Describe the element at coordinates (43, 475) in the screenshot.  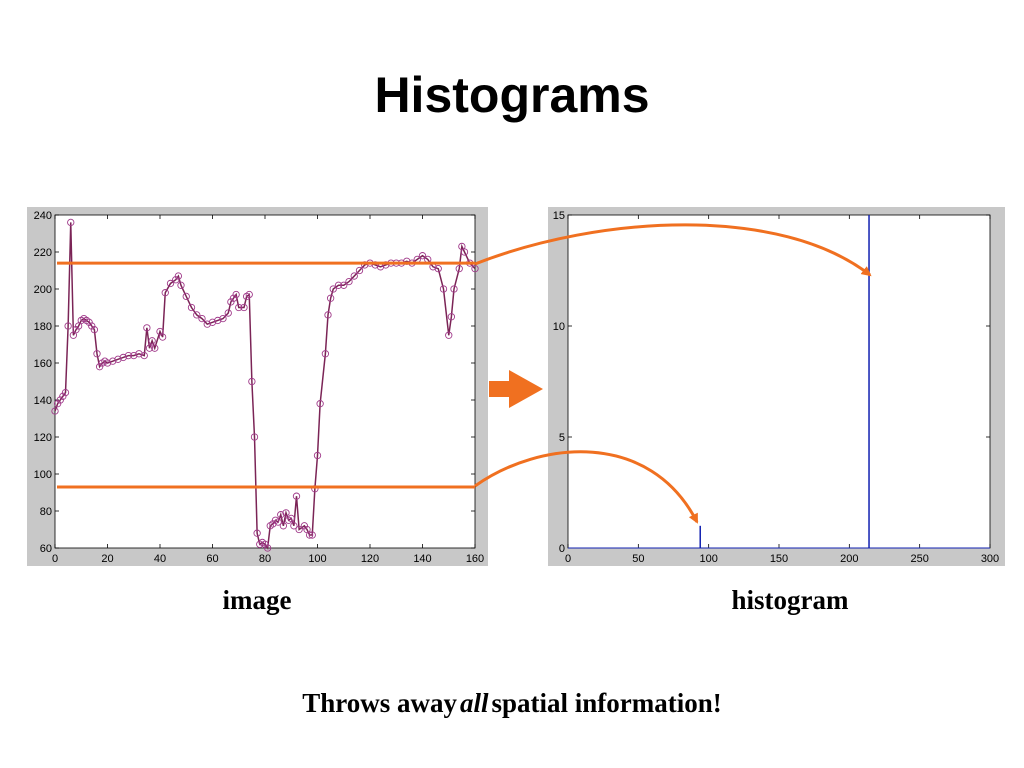
I see `y-tick-label: 100` at that location.